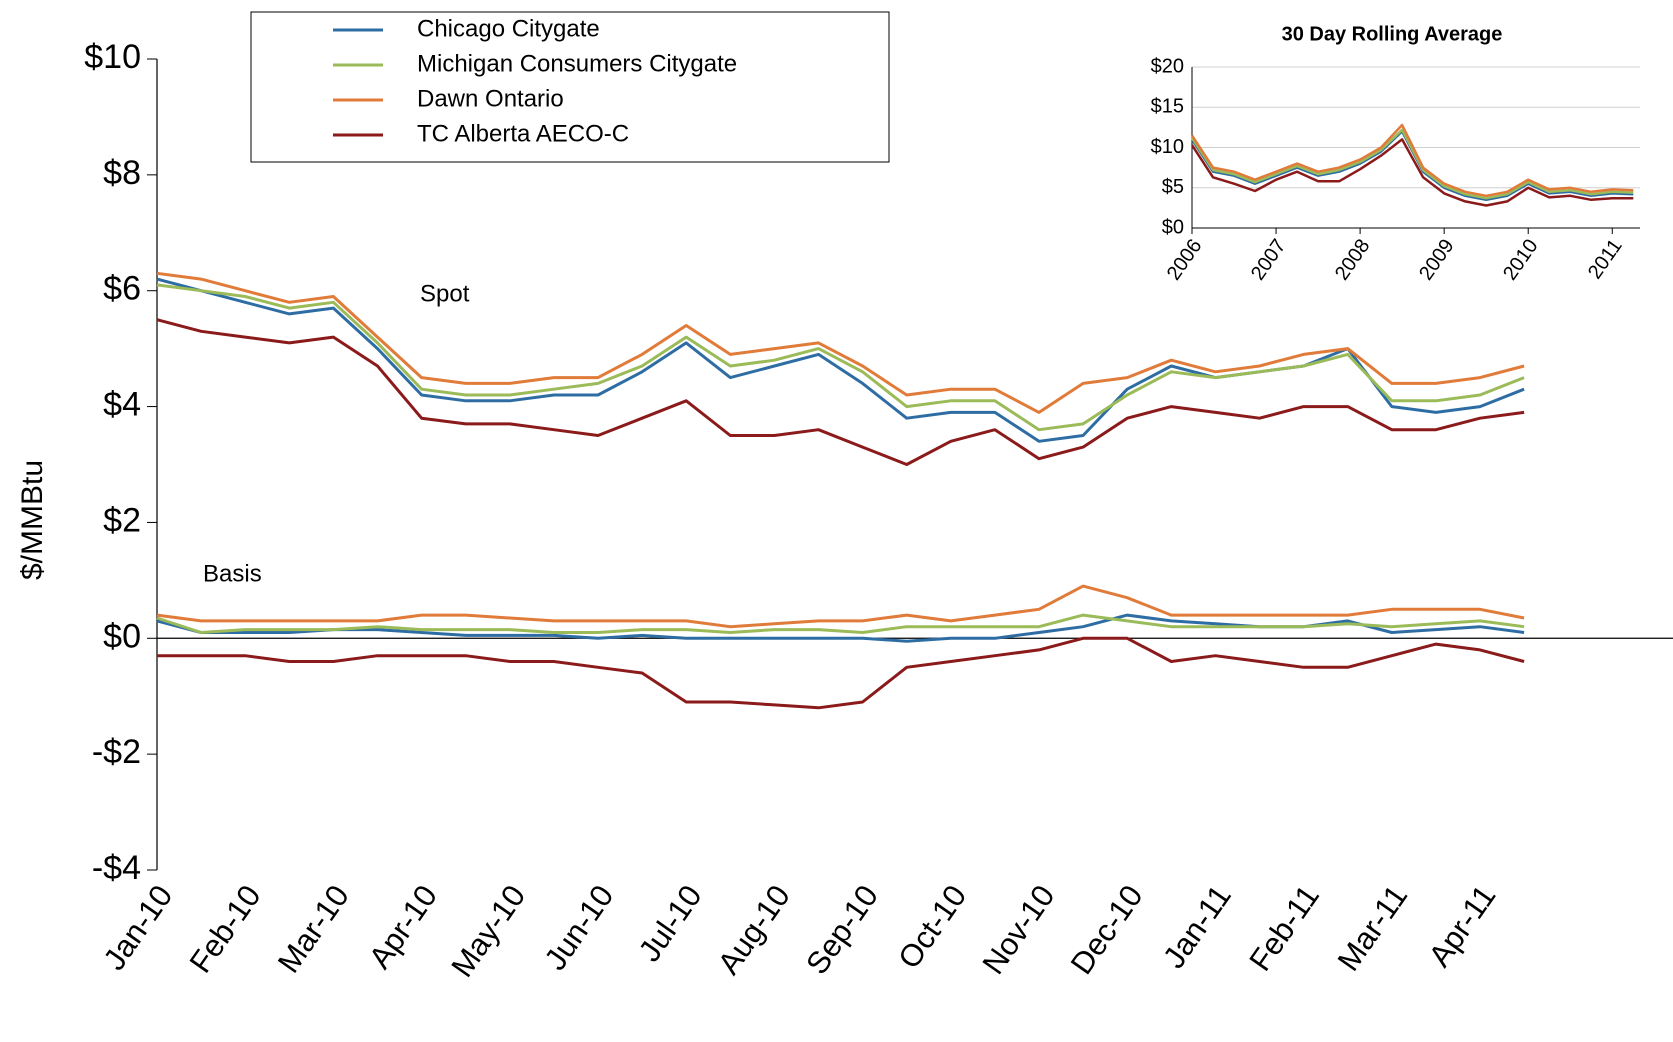  What do you see at coordinates (570, 87) in the screenshot?
I see `legend-box` at bounding box center [570, 87].